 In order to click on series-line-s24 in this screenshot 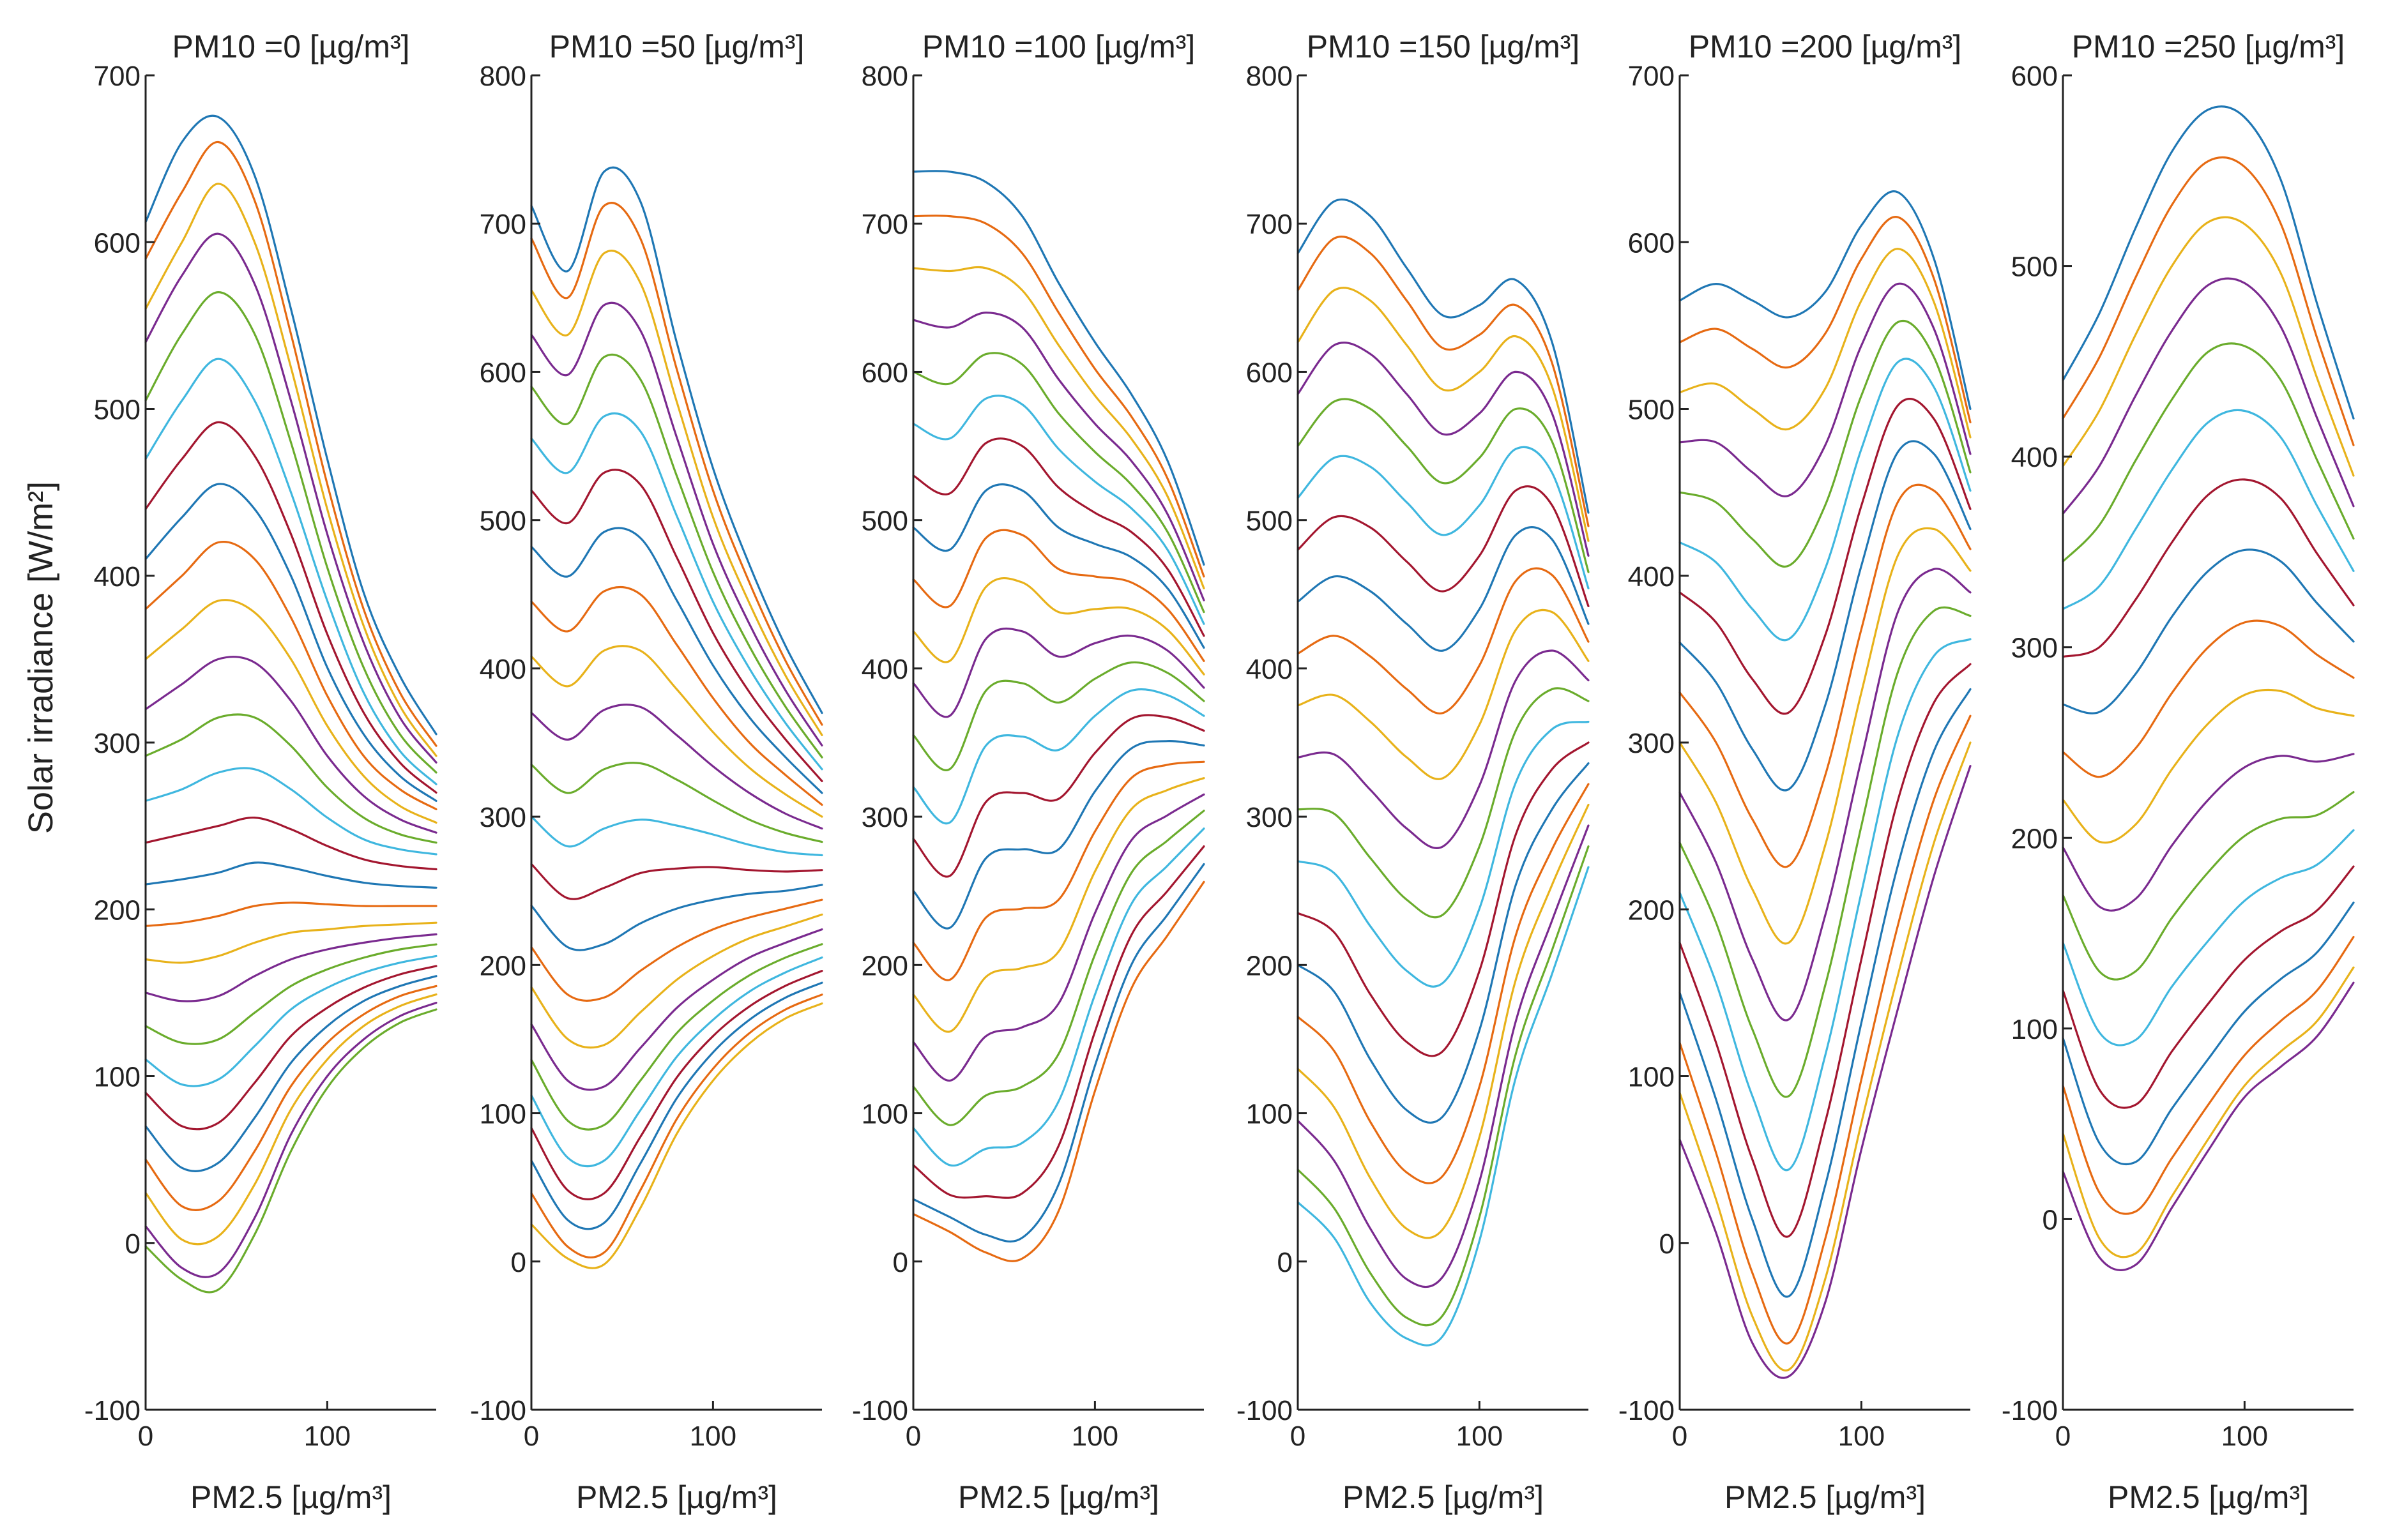, I will do `click(677, 1135)`.